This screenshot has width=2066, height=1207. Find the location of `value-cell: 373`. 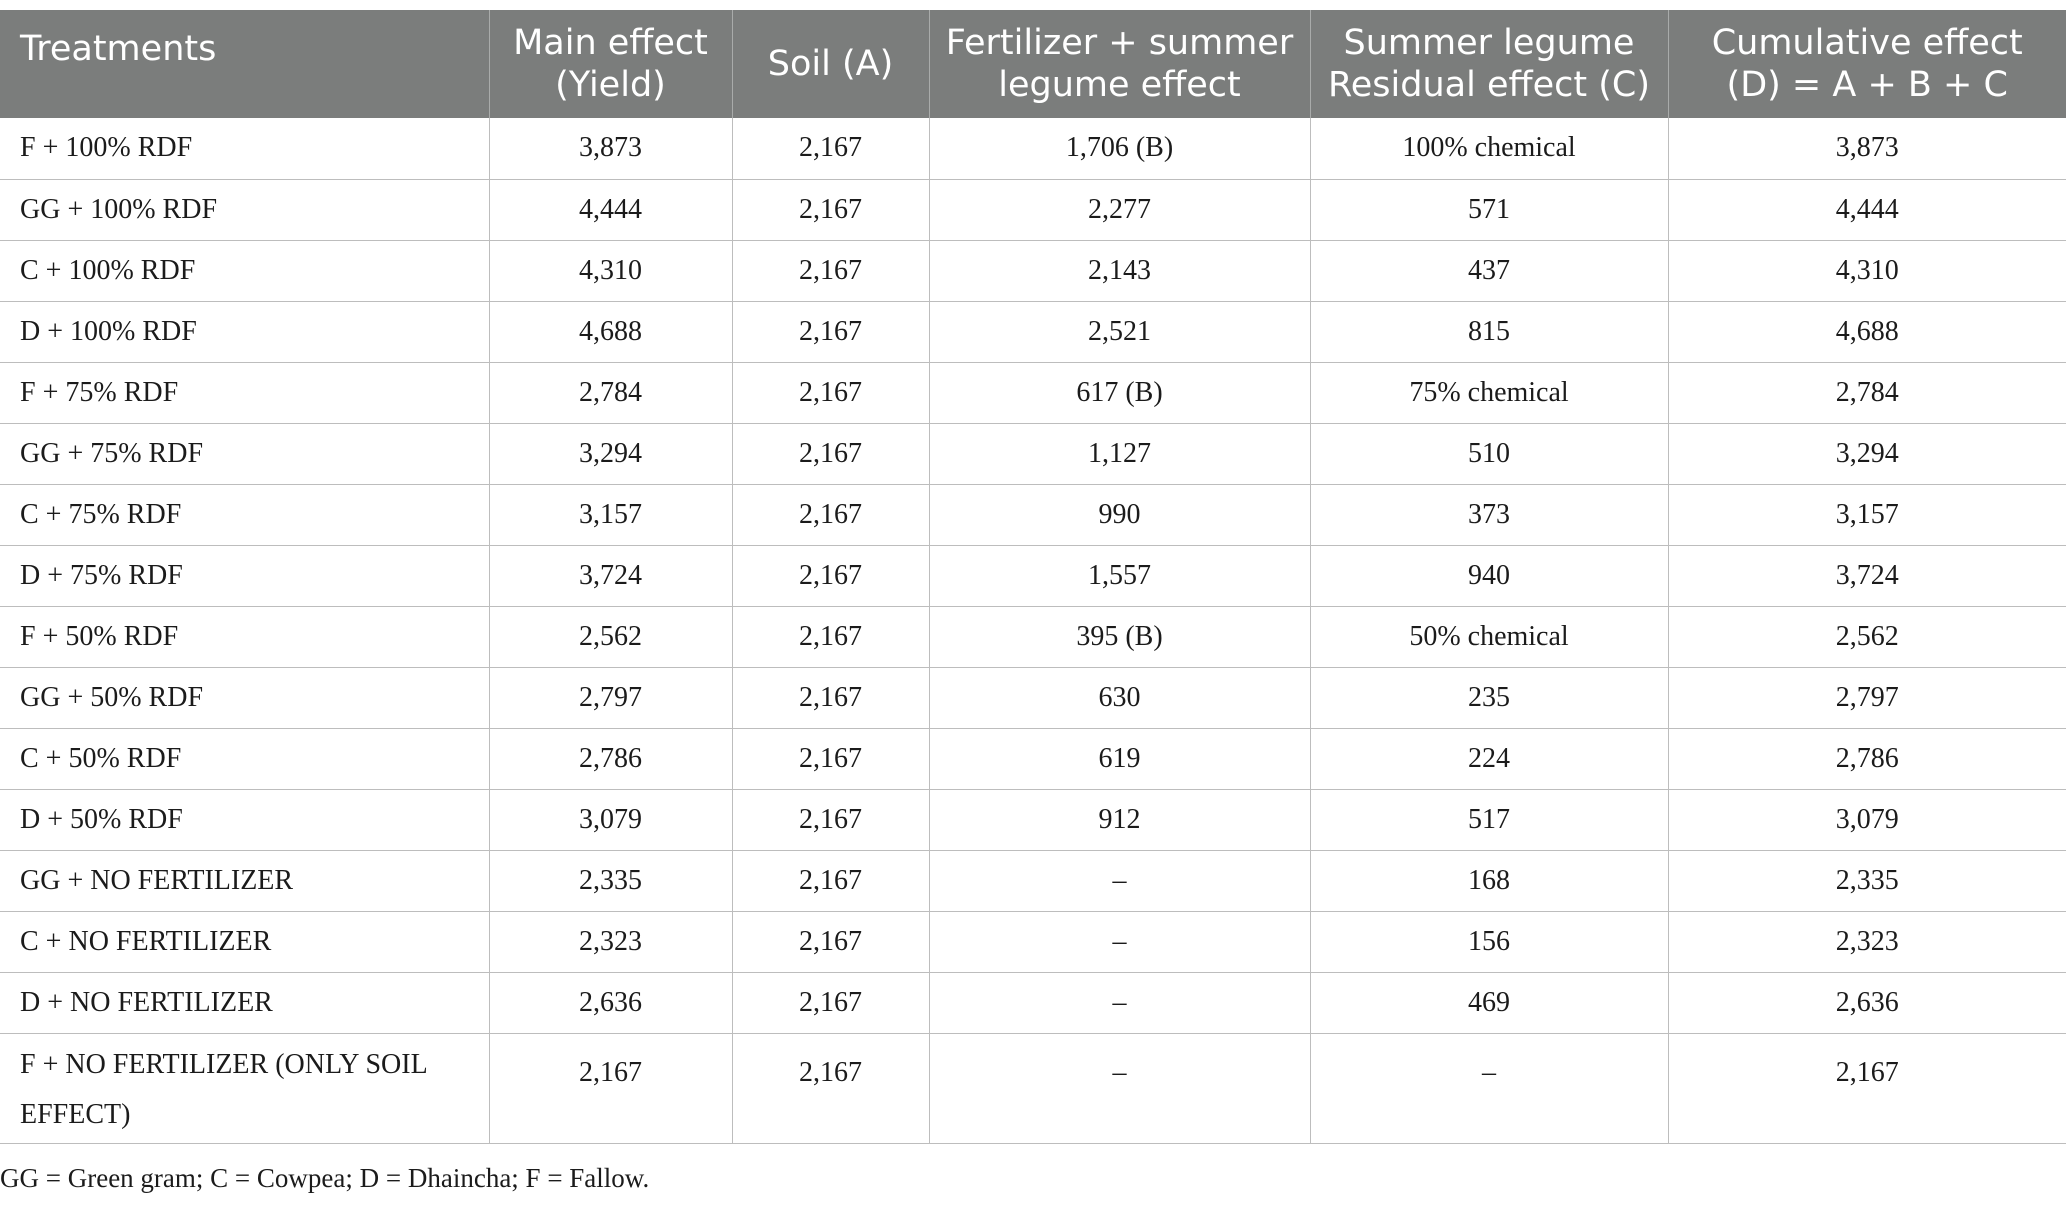

value-cell: 373 is located at coordinates (1488, 515).